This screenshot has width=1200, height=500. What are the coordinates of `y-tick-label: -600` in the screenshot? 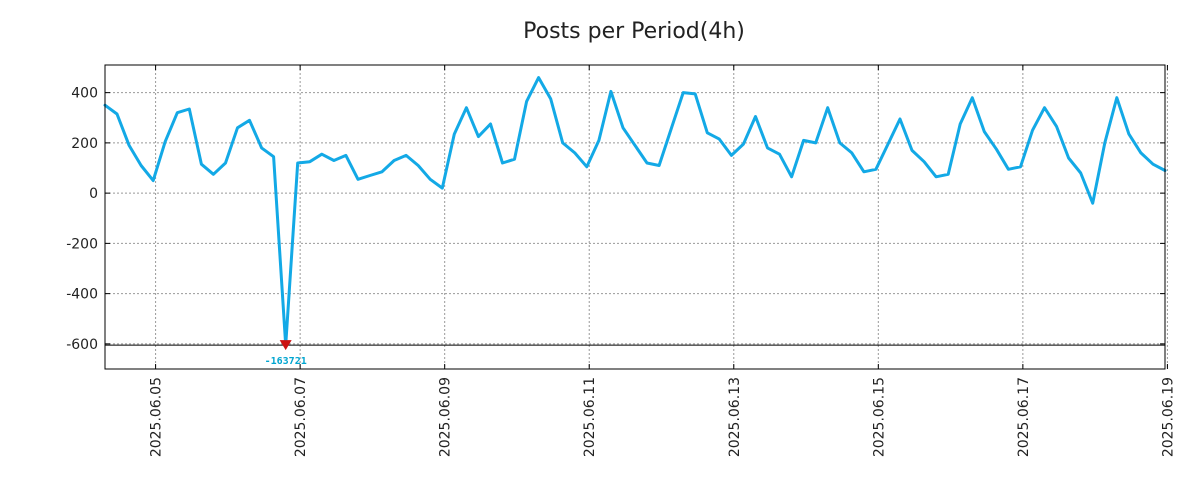 It's located at (82, 345).